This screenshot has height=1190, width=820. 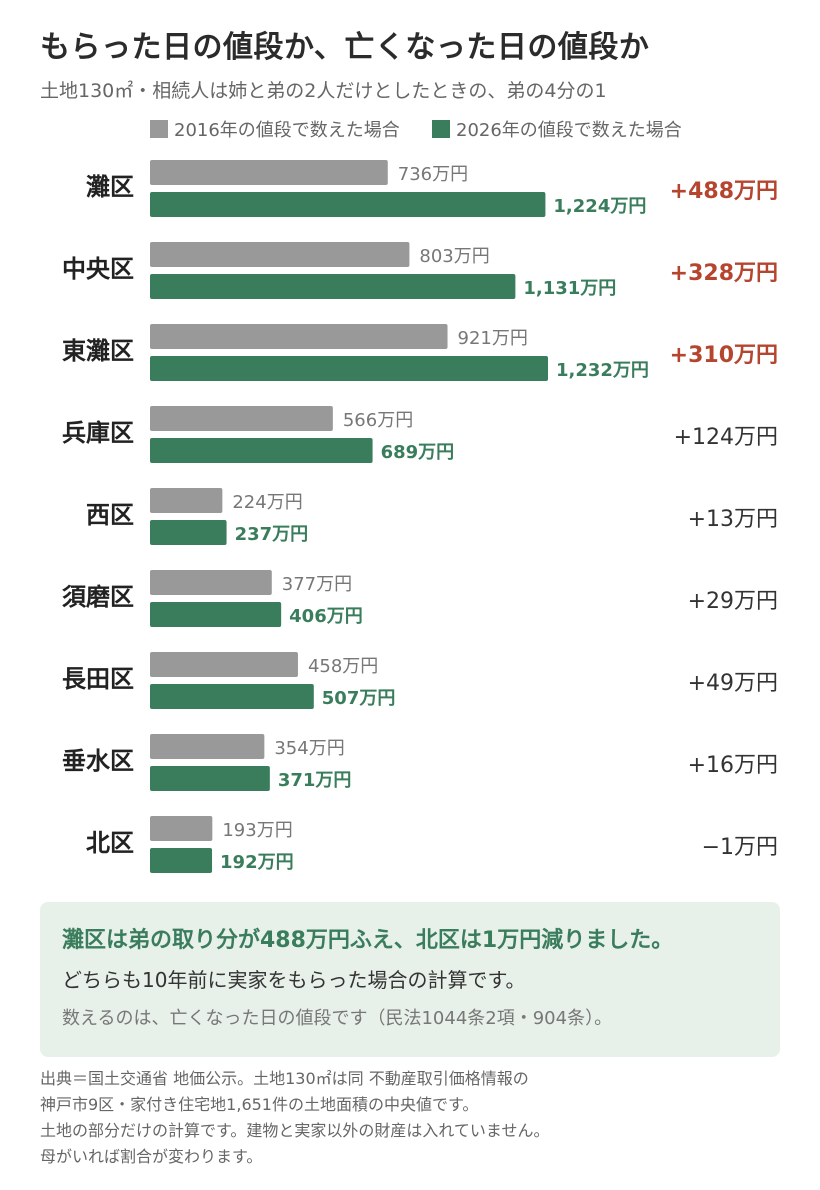 I want to click on category-label: 垂水区, so click(x=98, y=761).